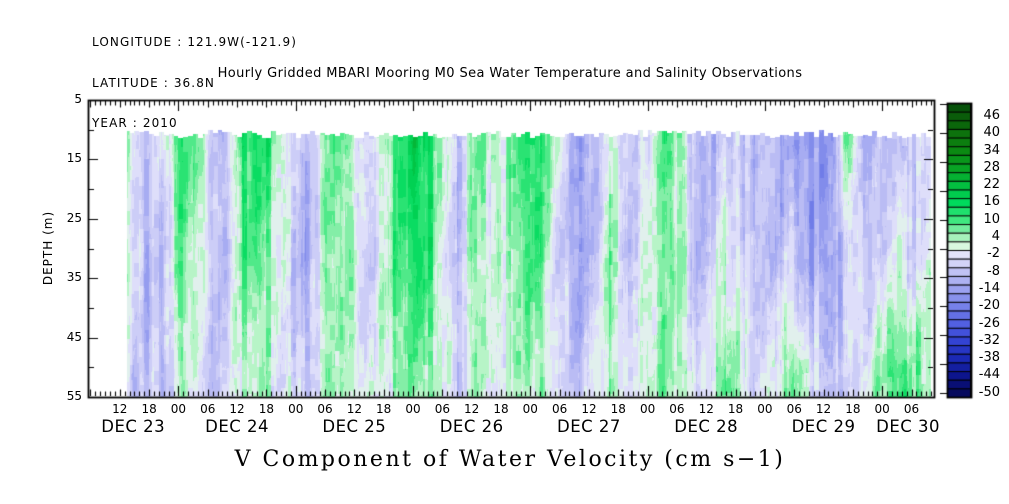 The image size is (1009, 504). I want to click on x-day-label: DEC 25, so click(354, 426).